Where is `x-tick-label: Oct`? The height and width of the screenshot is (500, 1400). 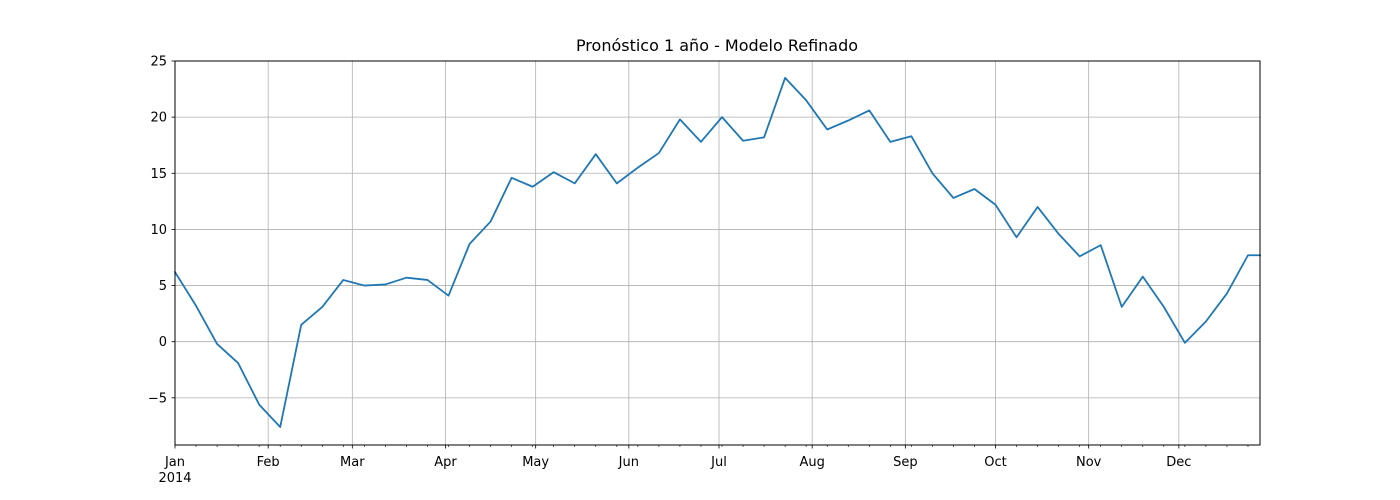 x-tick-label: Oct is located at coordinates (995, 462).